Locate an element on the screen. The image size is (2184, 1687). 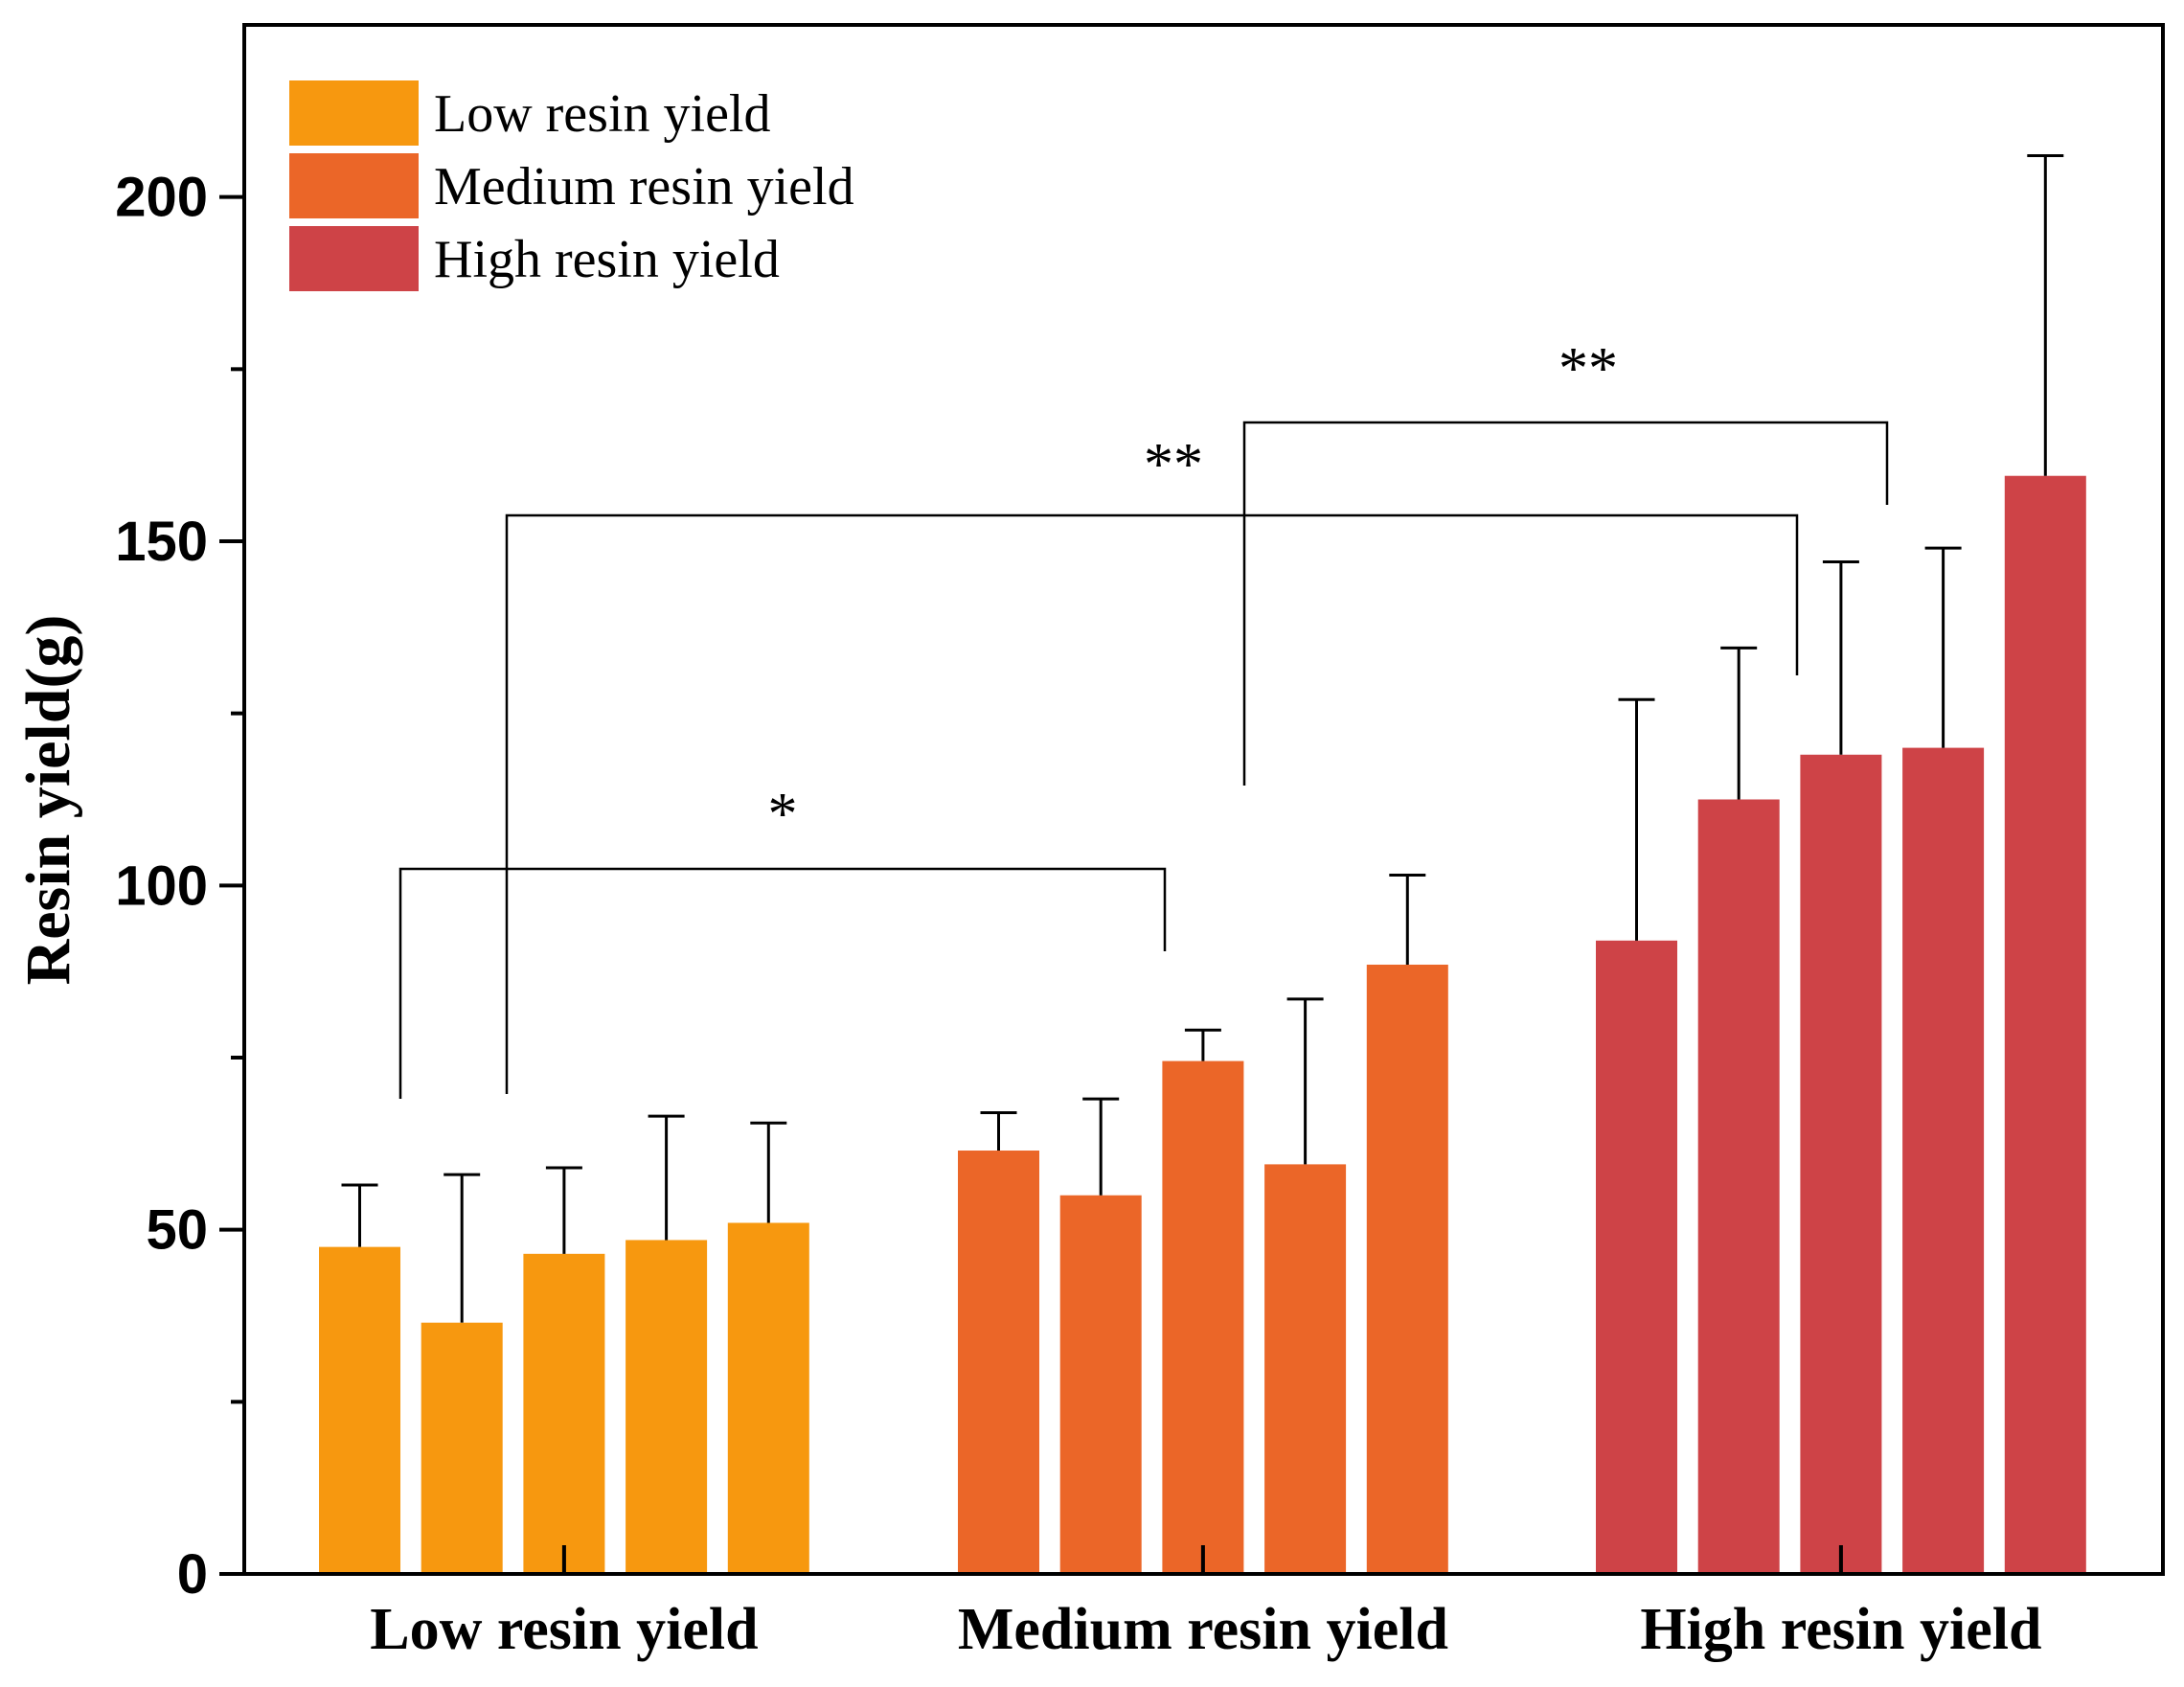
y-tick-label-0: 0 is located at coordinates (193, 1574).